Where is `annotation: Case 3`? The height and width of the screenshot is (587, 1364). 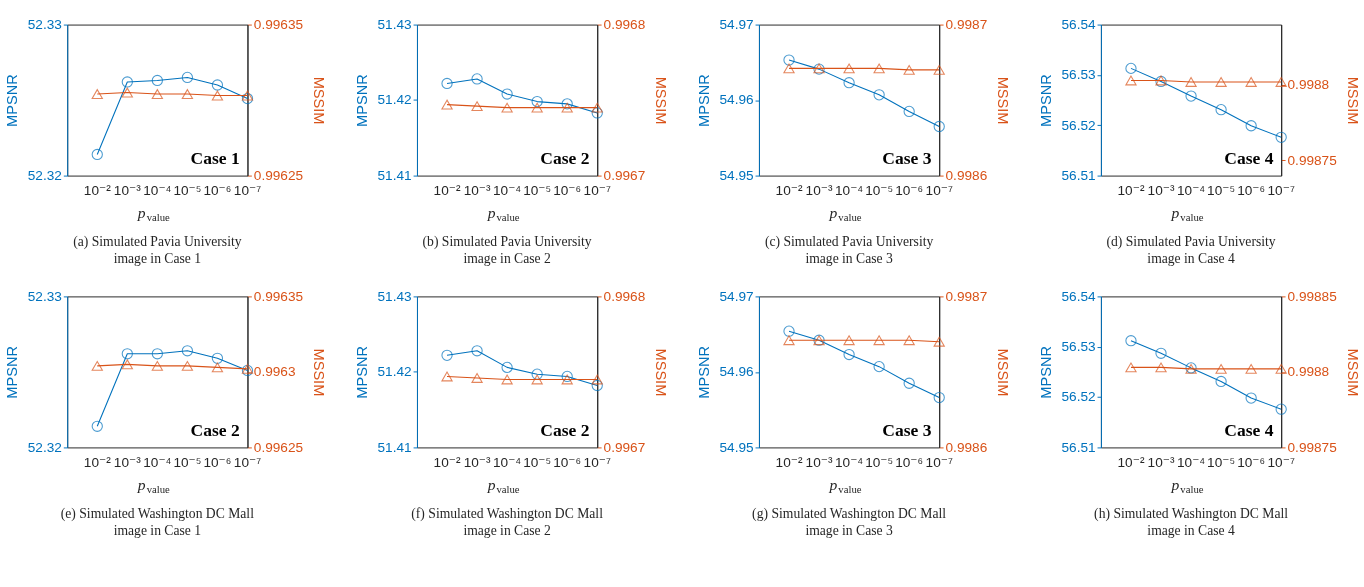 annotation: Case 3 is located at coordinates (907, 157).